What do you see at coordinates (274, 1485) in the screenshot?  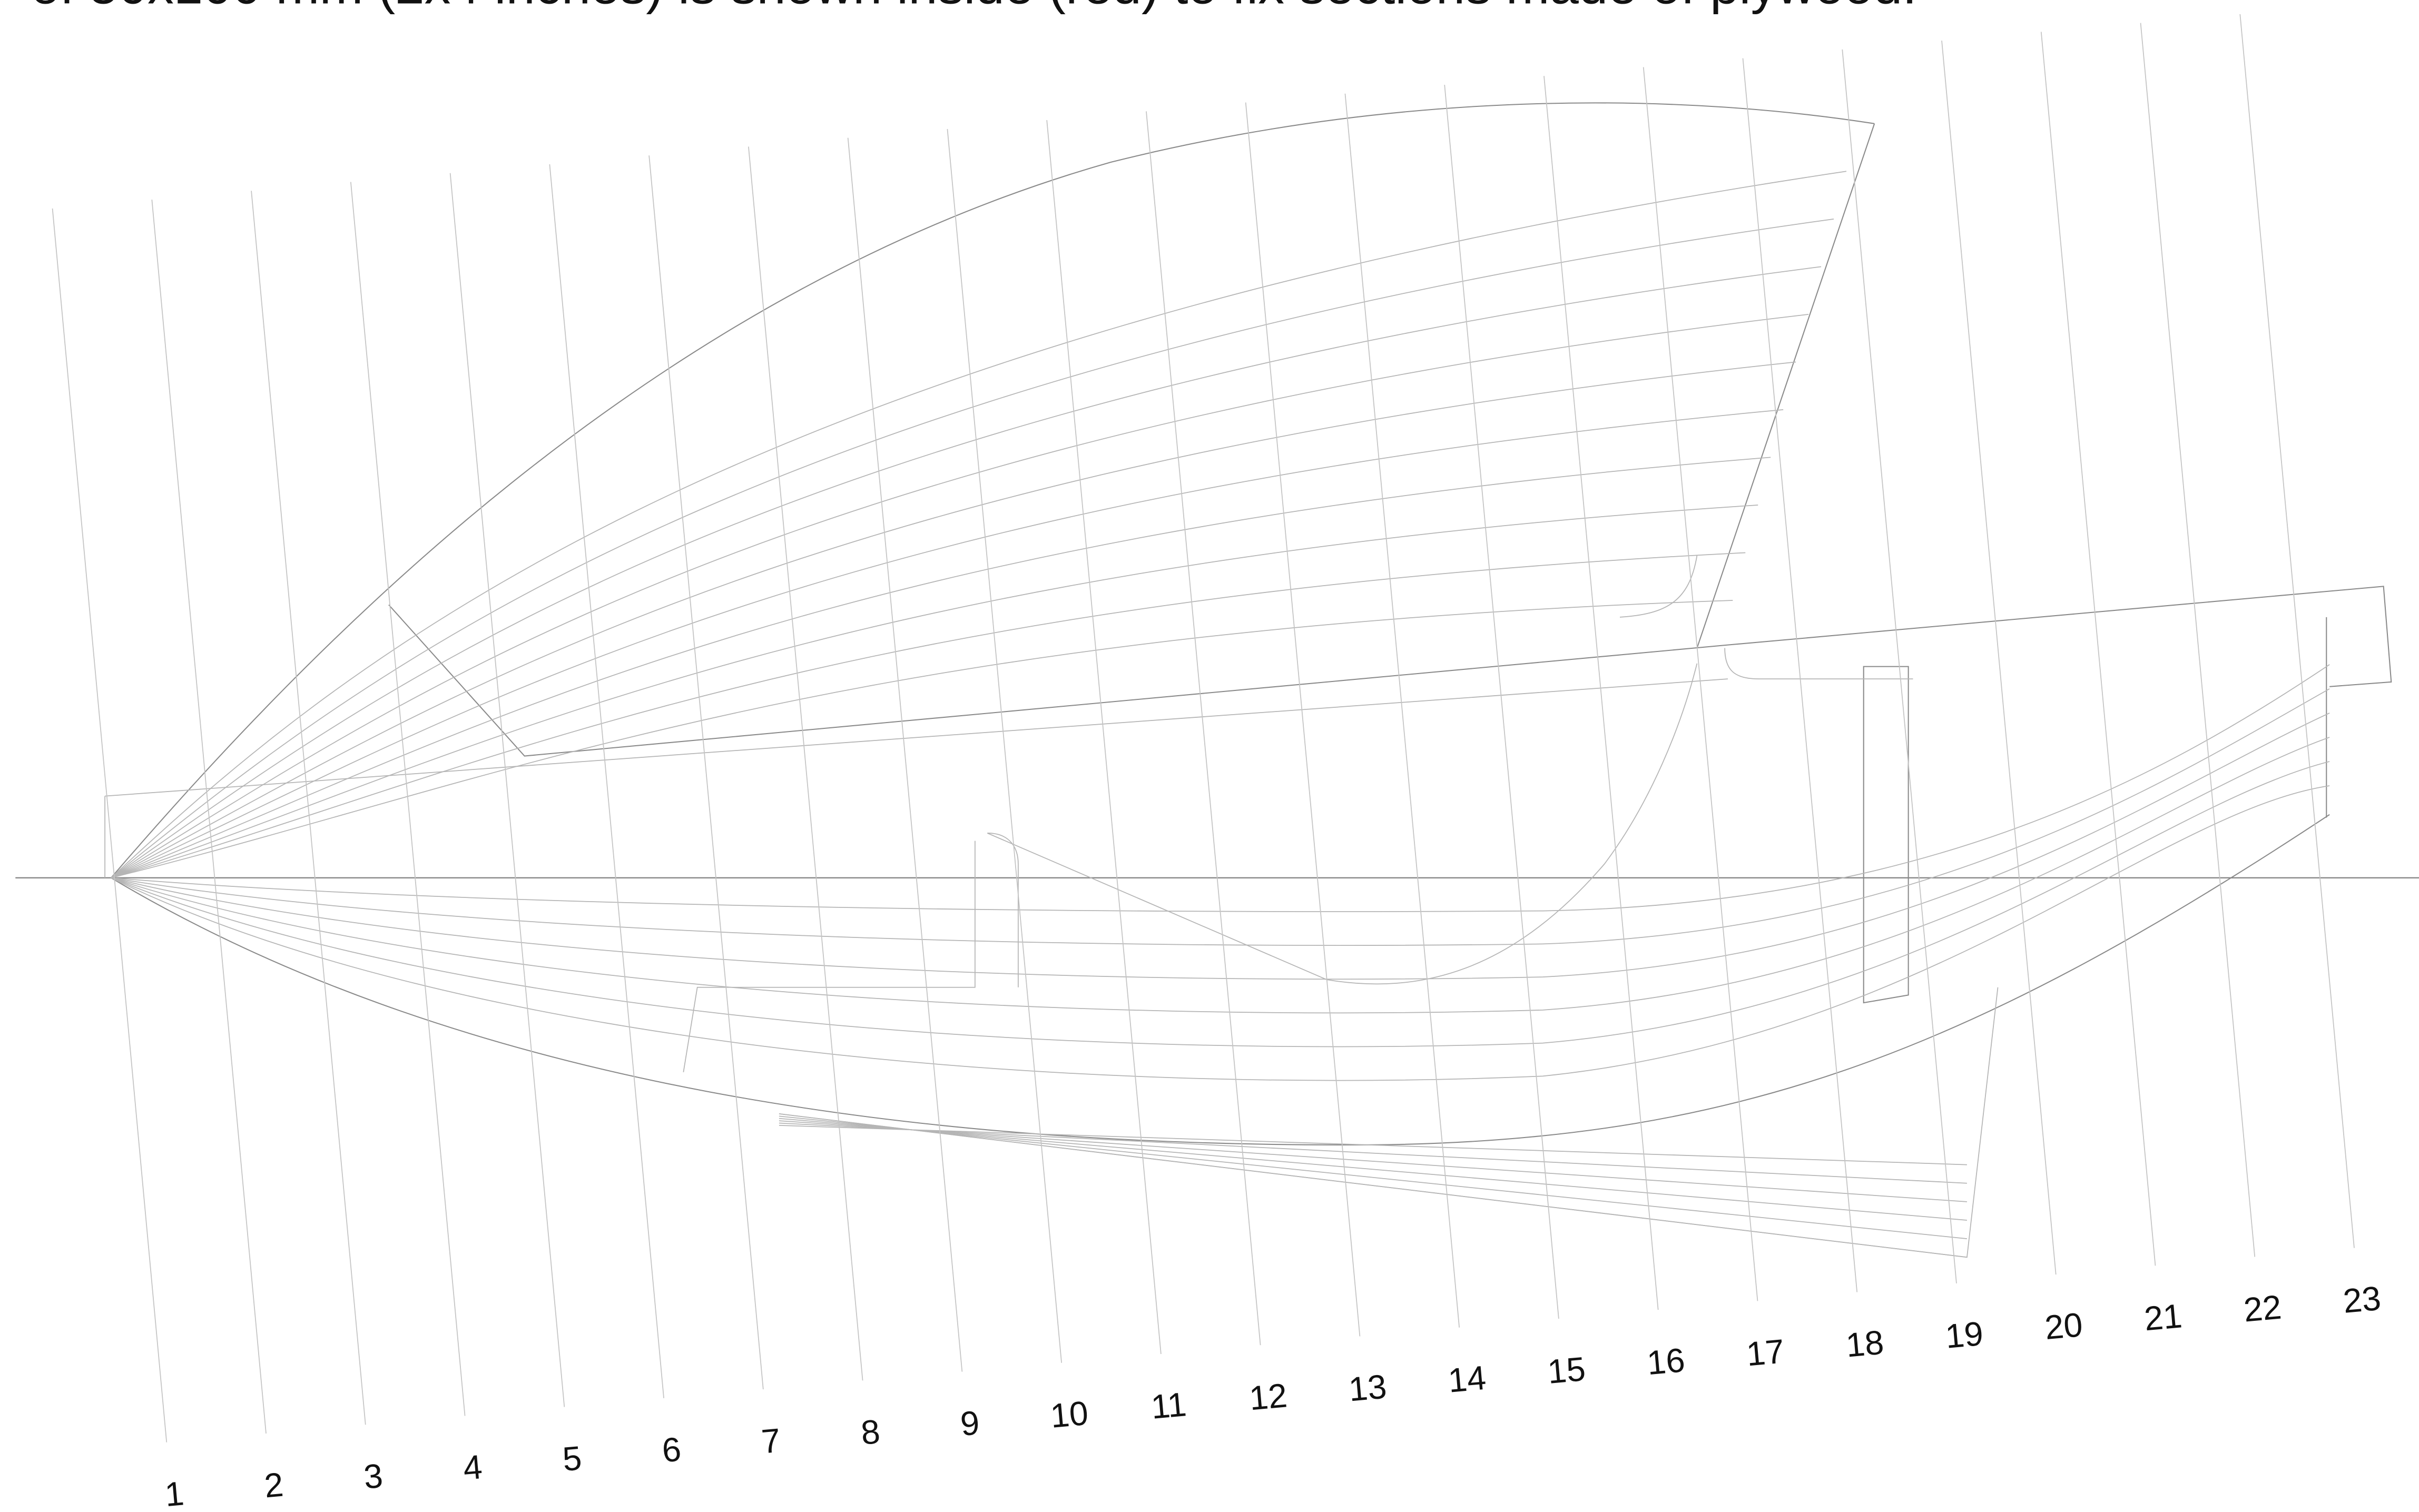 I see `station-label: 2` at bounding box center [274, 1485].